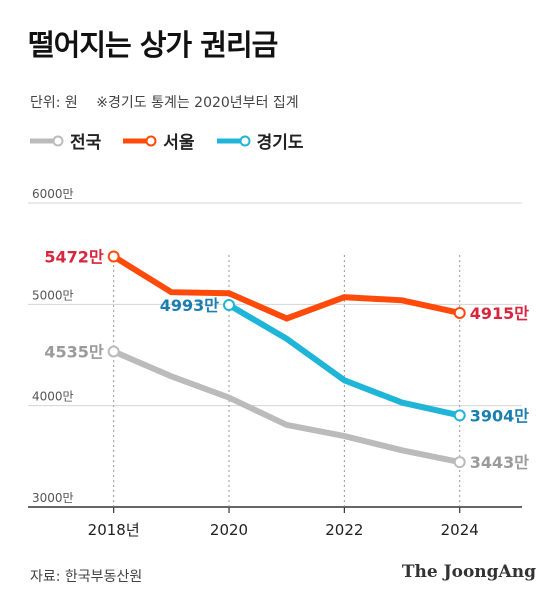  I want to click on series-line-전국, so click(286, 407).